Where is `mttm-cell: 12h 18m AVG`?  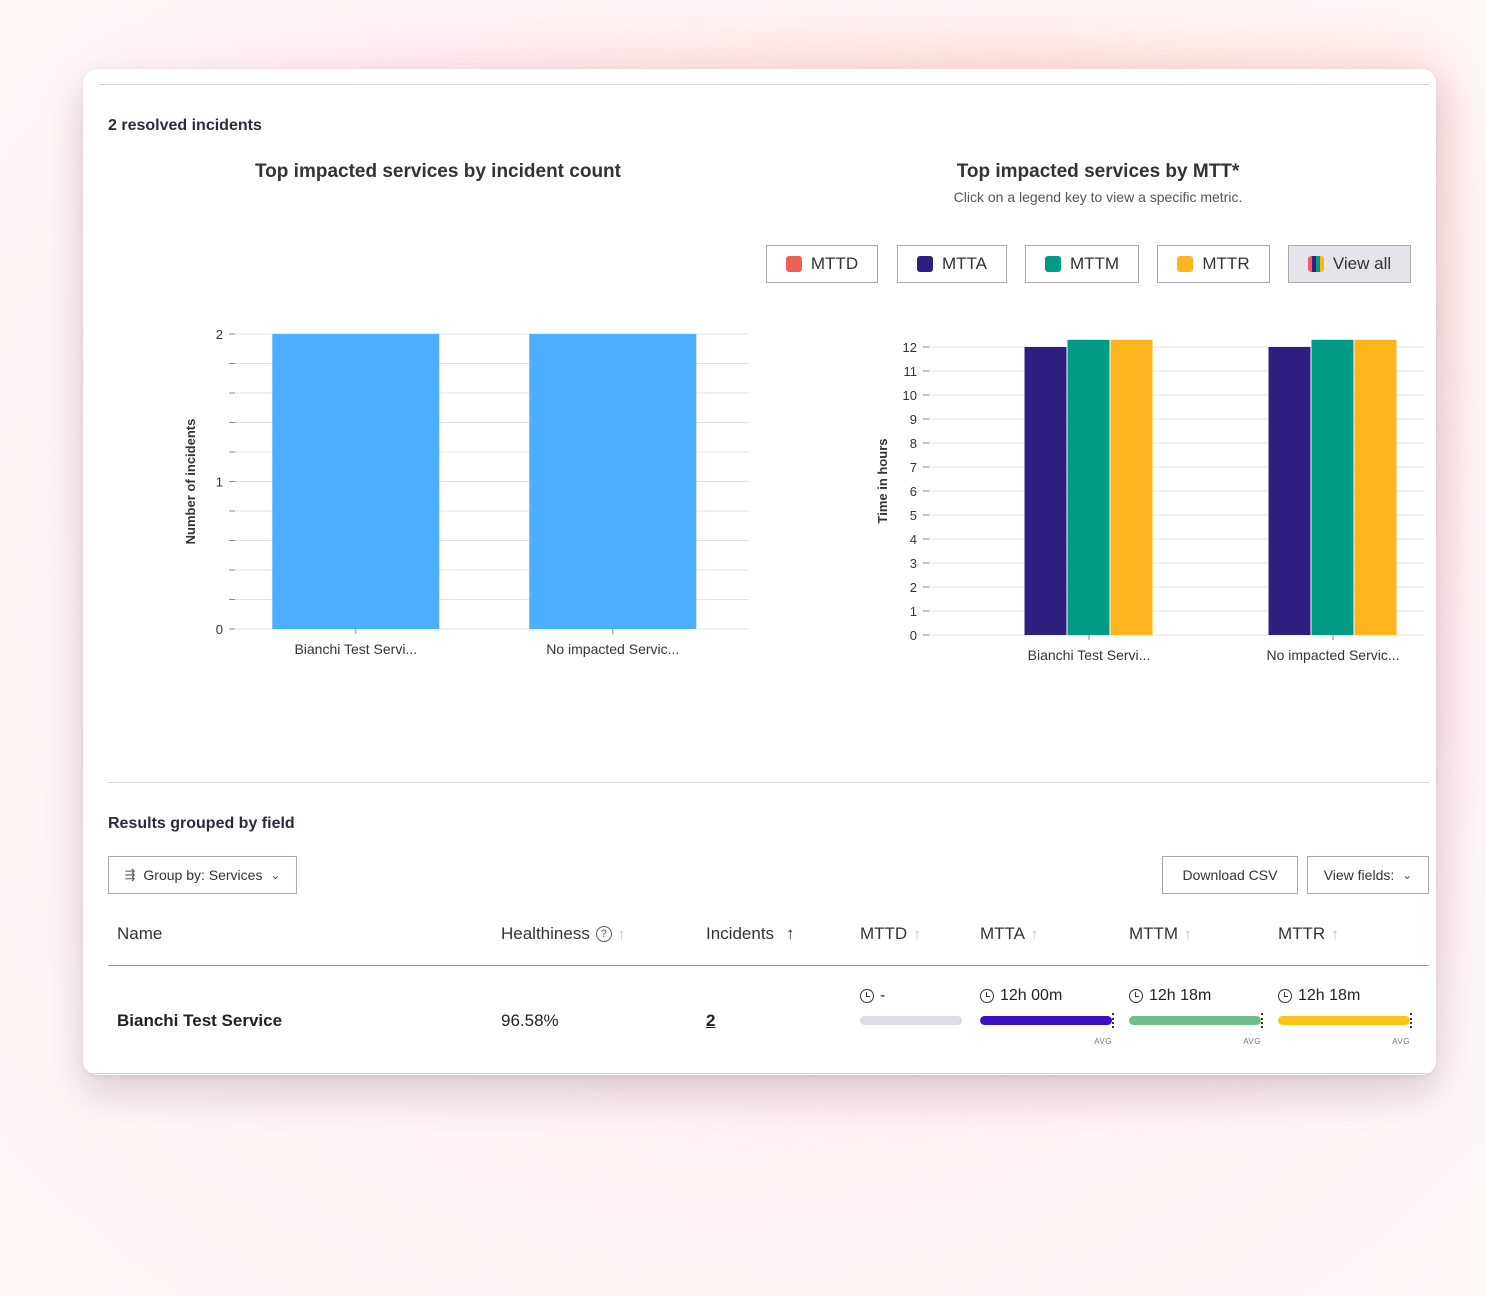 mttm-cell: 12h 18m AVG is located at coordinates (1196, 1016).